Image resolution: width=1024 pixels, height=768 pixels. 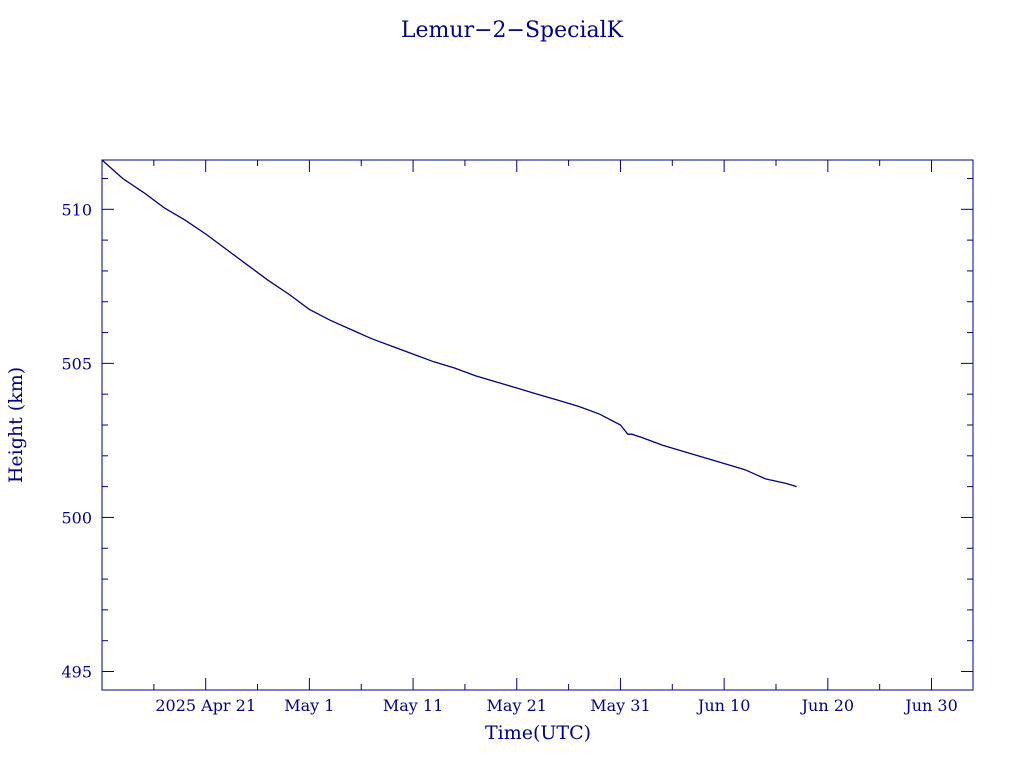 What do you see at coordinates (413, 705) in the screenshot?
I see `x-tick-label: May 11` at bounding box center [413, 705].